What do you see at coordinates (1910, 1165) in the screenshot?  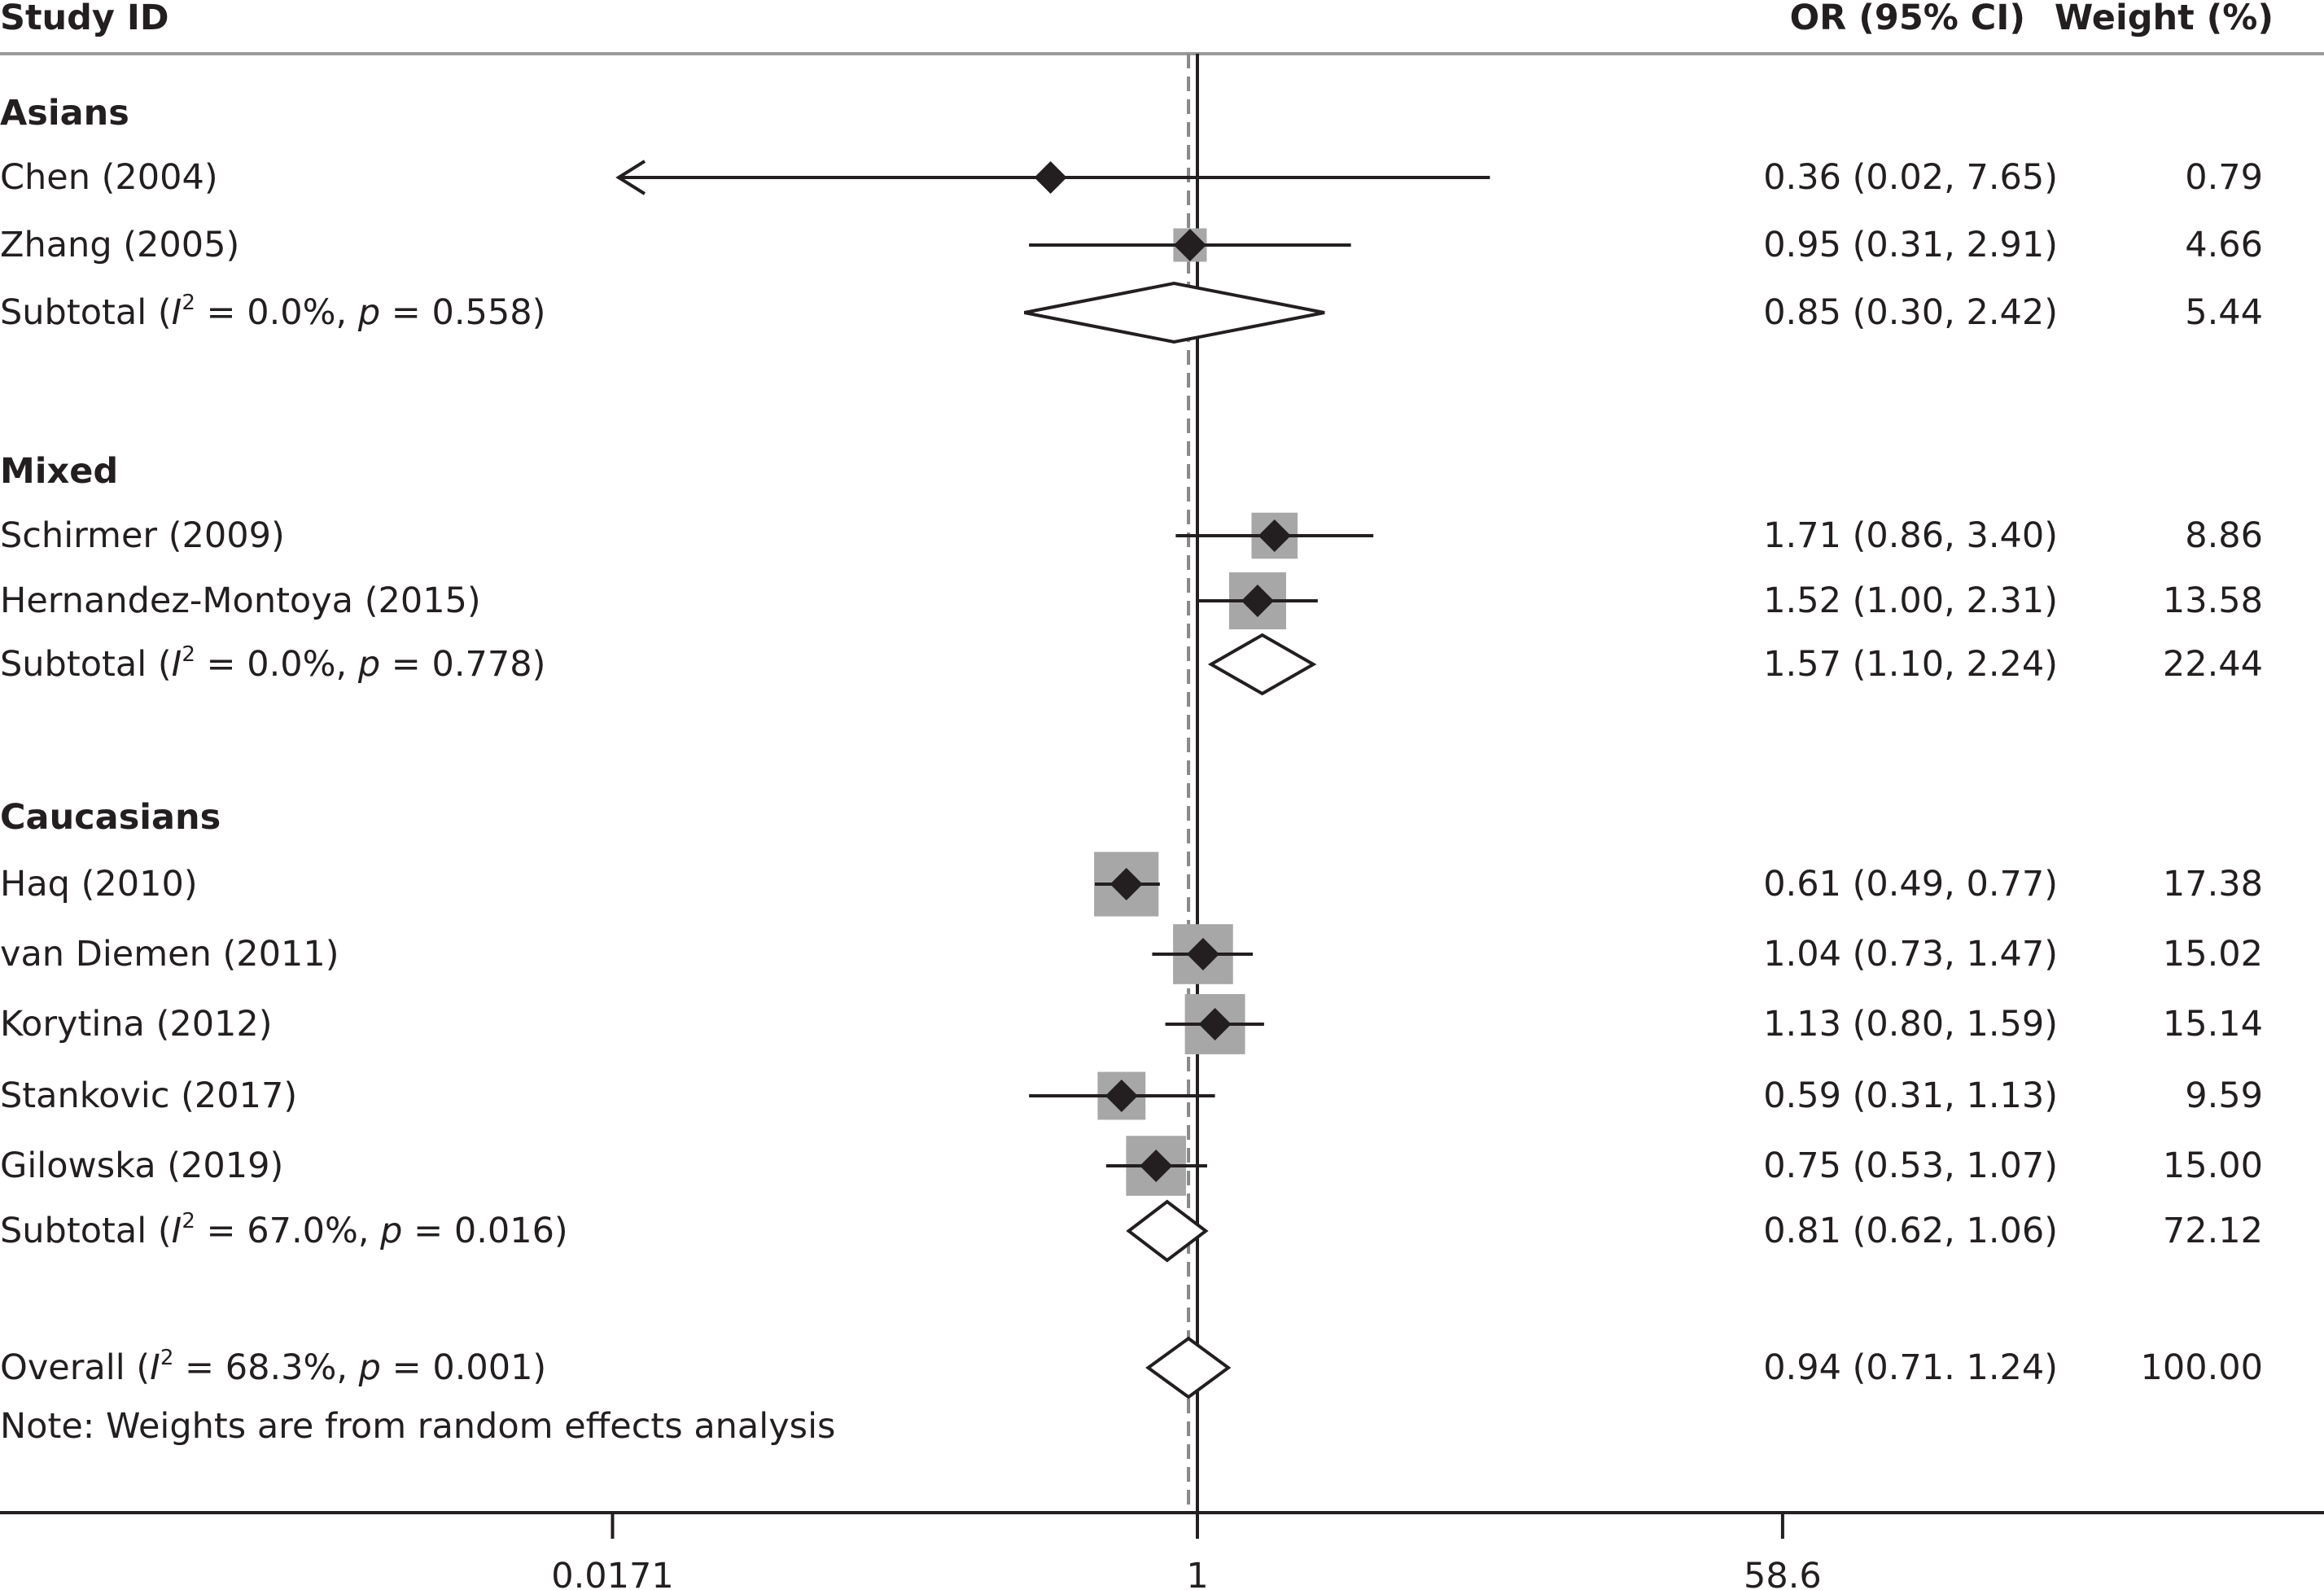 I see `group-caucasians-study-5-or-ci: 0.75 (0.53, 1.07)` at bounding box center [1910, 1165].